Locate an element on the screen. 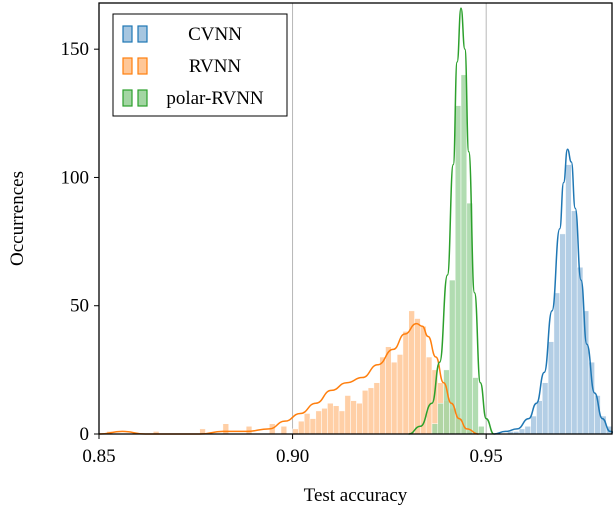  legend: CVNN RVNN polar-RVNN is located at coordinates (200, 65).